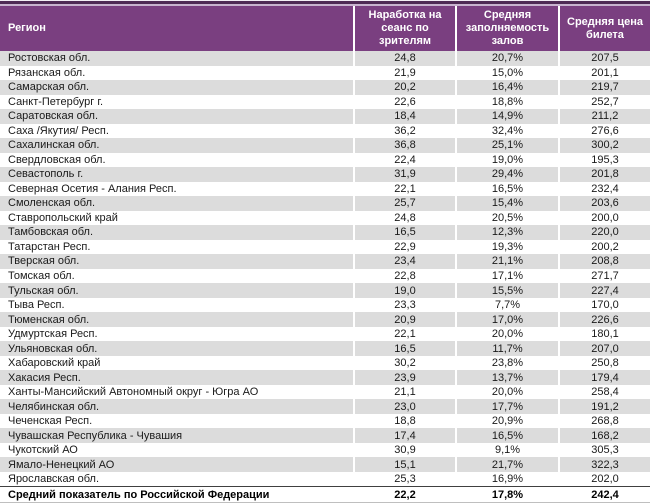  I want to click on top-accent-line-light, so click(325, 5).